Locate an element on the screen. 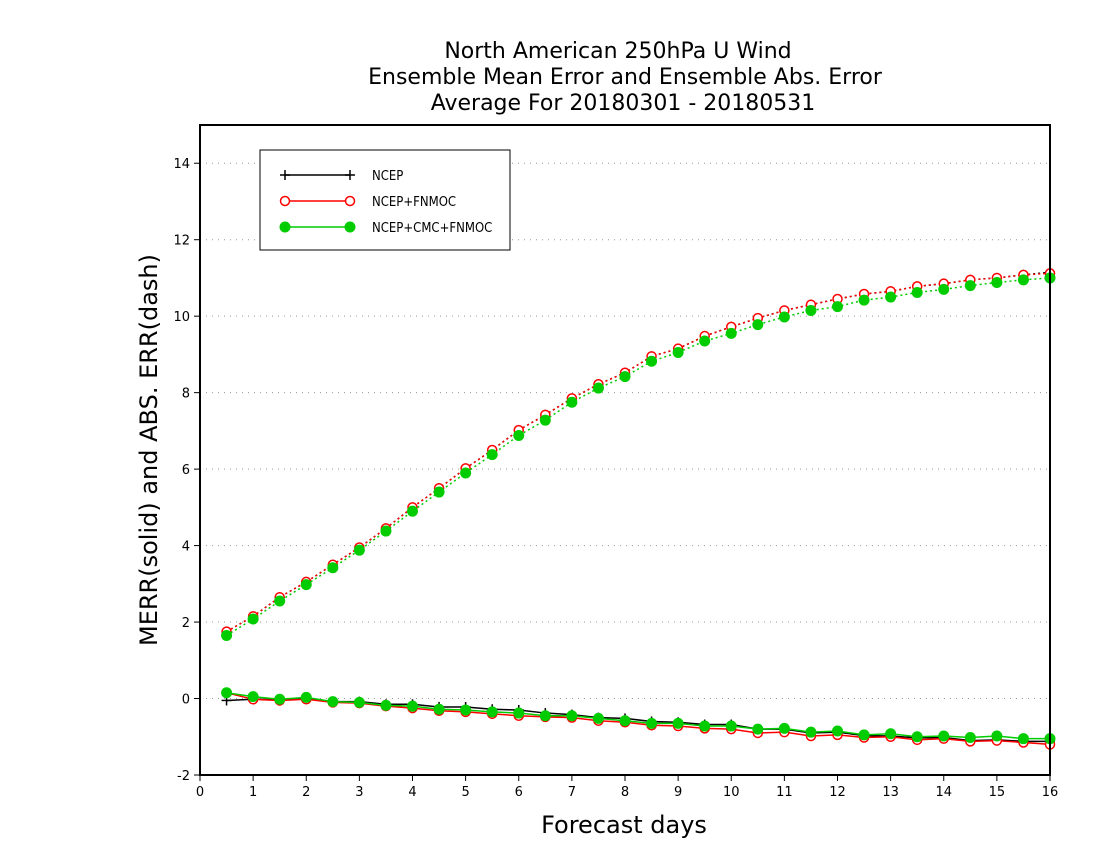 This screenshot has height=850, width=1100. legend-item-ncep: NCEP is located at coordinates (341, 176).